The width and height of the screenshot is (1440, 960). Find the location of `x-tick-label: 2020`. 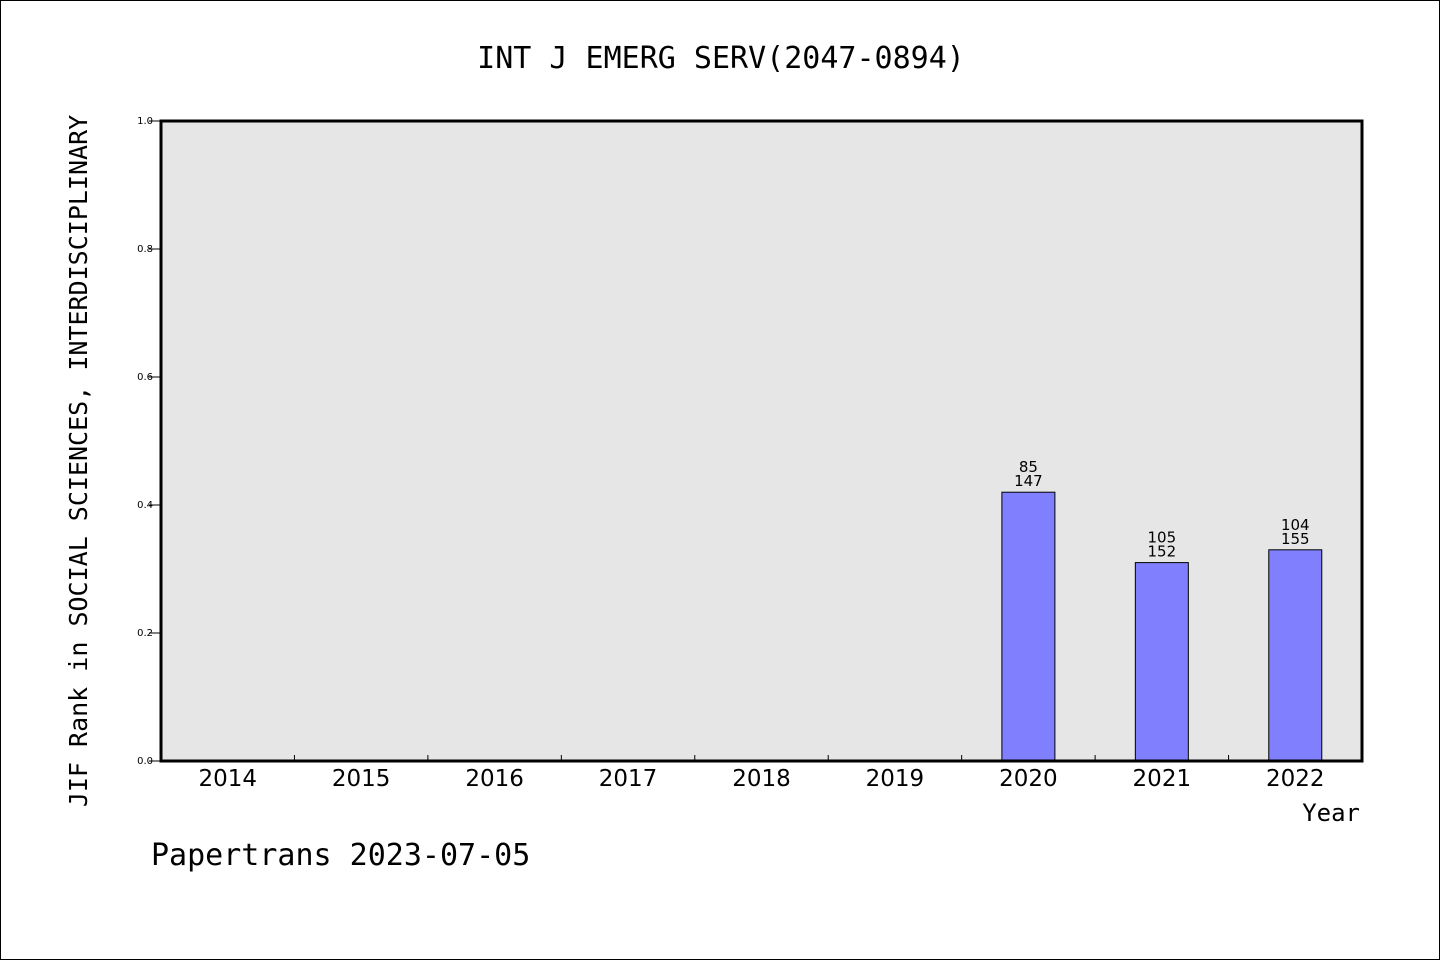

x-tick-label: 2020 is located at coordinates (1028, 779).